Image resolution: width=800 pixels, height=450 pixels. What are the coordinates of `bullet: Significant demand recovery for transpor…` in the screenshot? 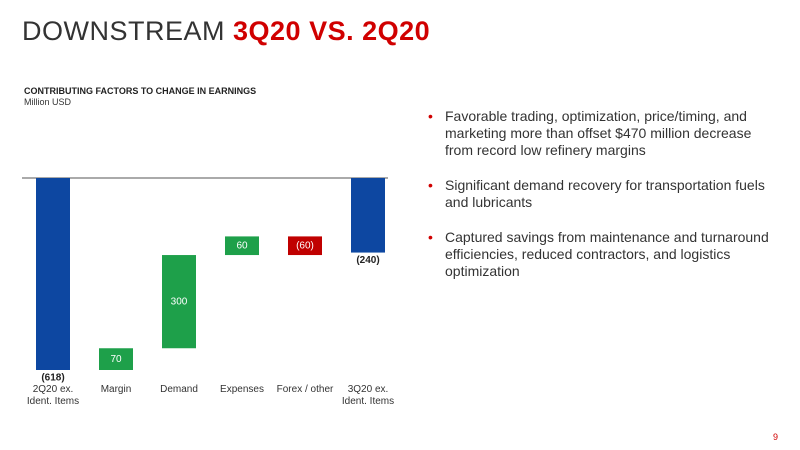 It's located at (603, 194).